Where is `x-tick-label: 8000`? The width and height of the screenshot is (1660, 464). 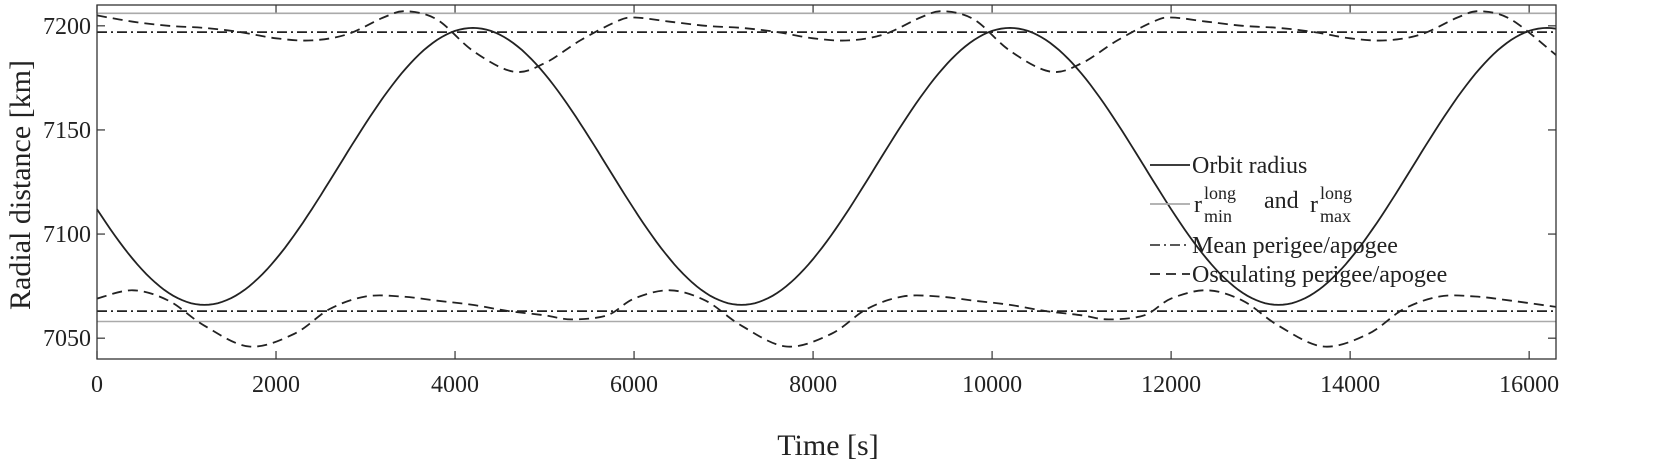 x-tick-label: 8000 is located at coordinates (813, 385).